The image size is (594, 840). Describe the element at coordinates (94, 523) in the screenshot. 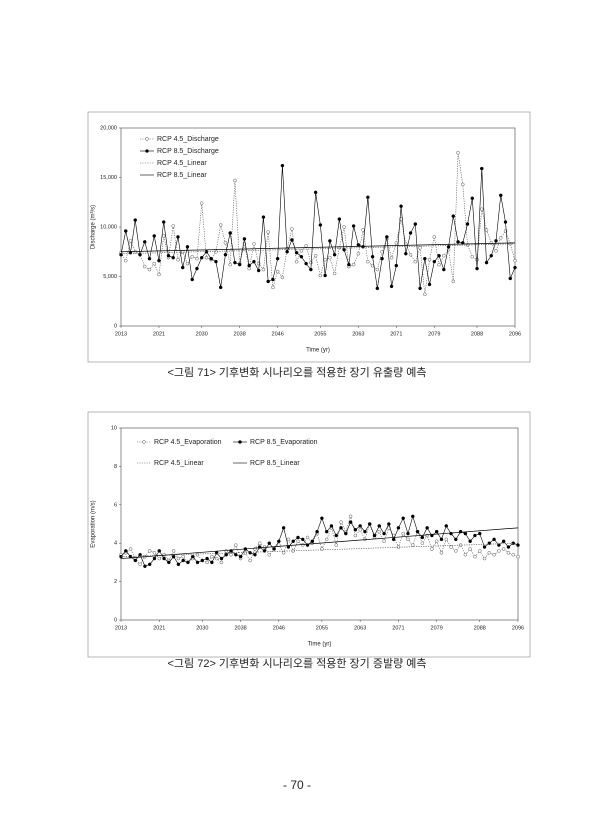

I see `y-axis-label: Evaporation (m/s)` at that location.